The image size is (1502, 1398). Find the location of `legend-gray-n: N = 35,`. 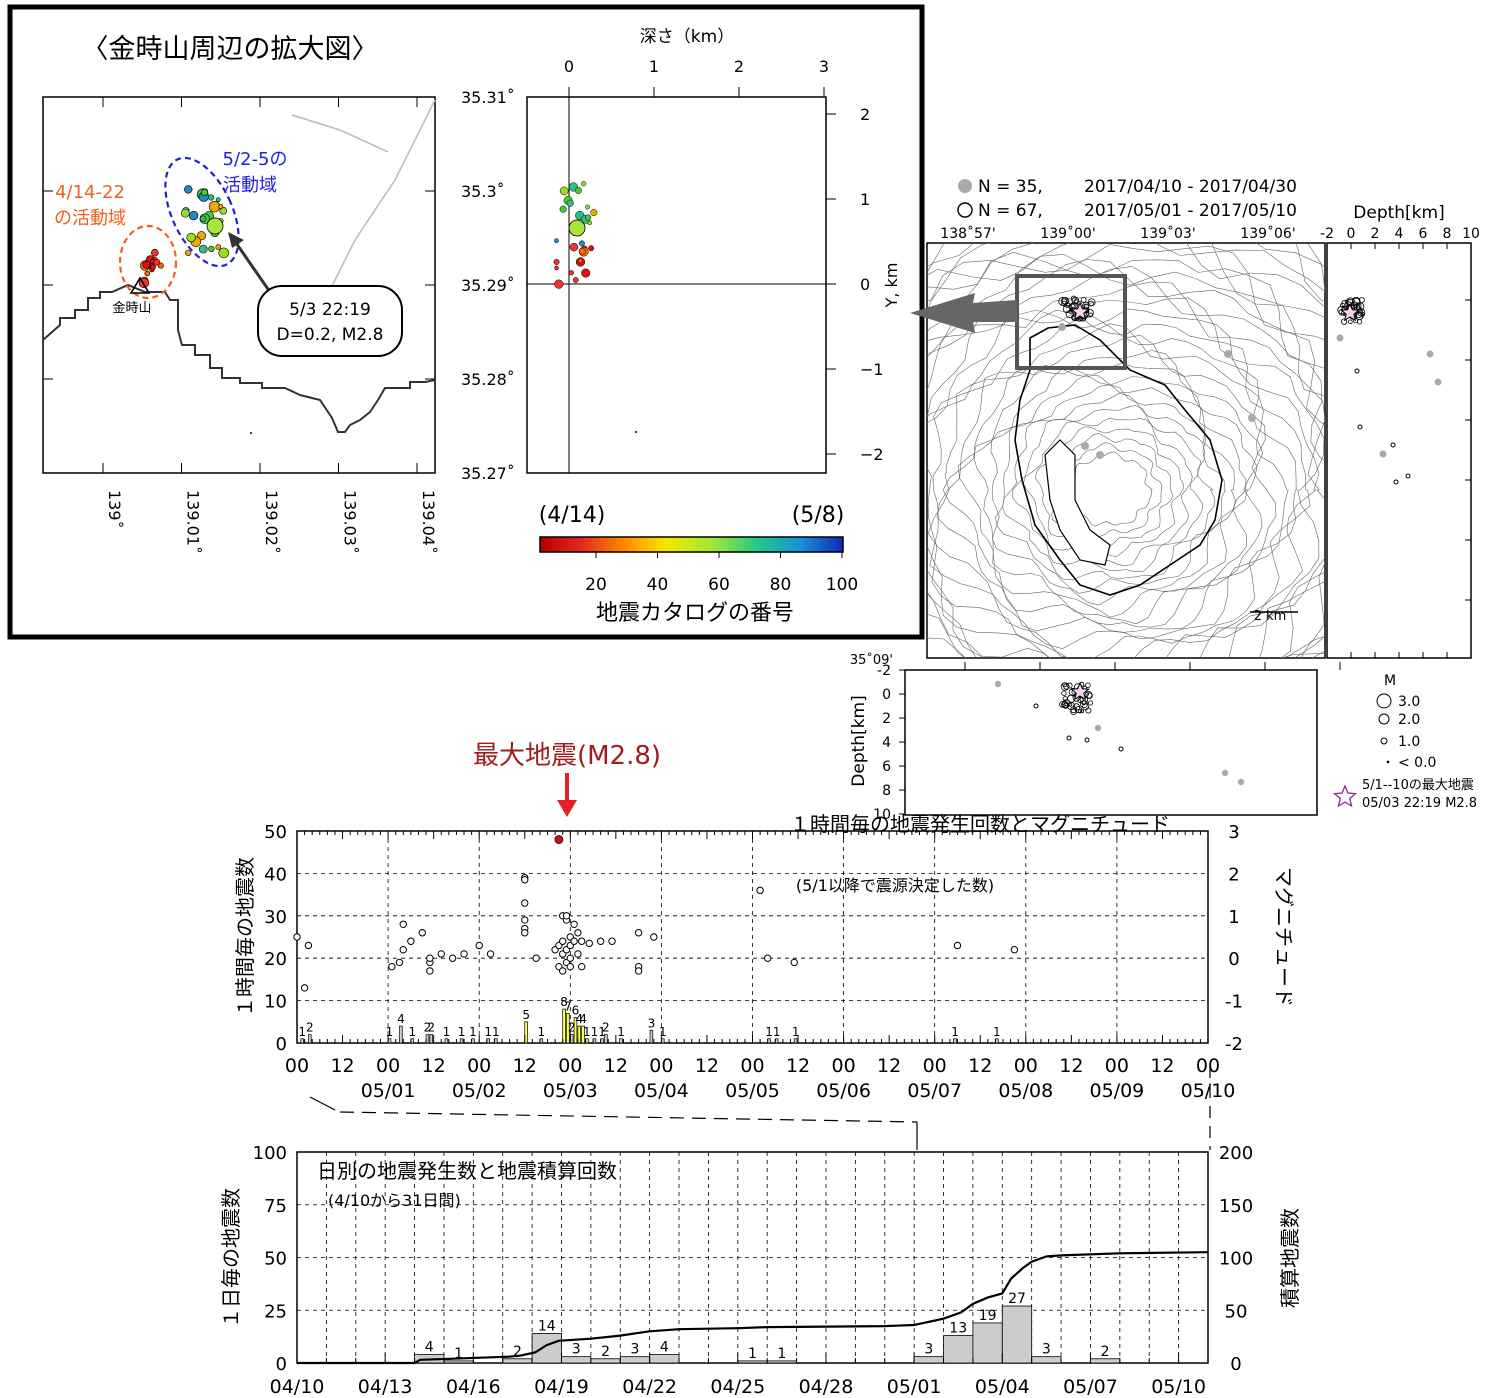

legend-gray-n: N = 35, is located at coordinates (1010, 187).